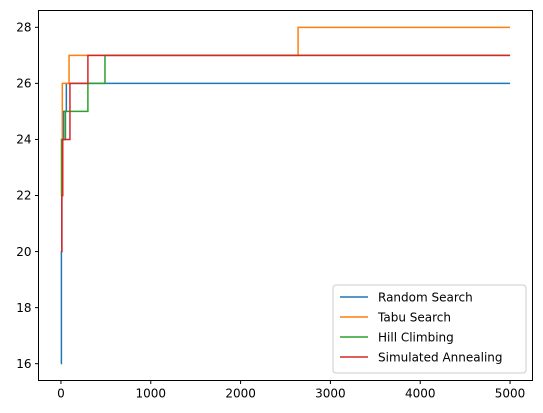 The image size is (543, 413). I want to click on y-tick-label: 16, so click(23, 364).